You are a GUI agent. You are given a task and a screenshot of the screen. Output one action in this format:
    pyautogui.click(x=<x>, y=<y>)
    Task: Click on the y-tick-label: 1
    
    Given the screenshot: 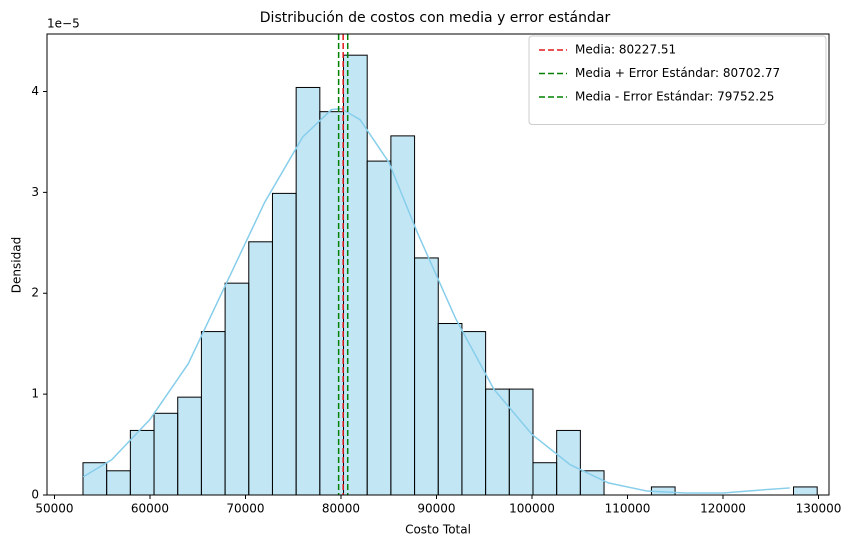 What is the action you would take?
    pyautogui.click(x=35, y=394)
    